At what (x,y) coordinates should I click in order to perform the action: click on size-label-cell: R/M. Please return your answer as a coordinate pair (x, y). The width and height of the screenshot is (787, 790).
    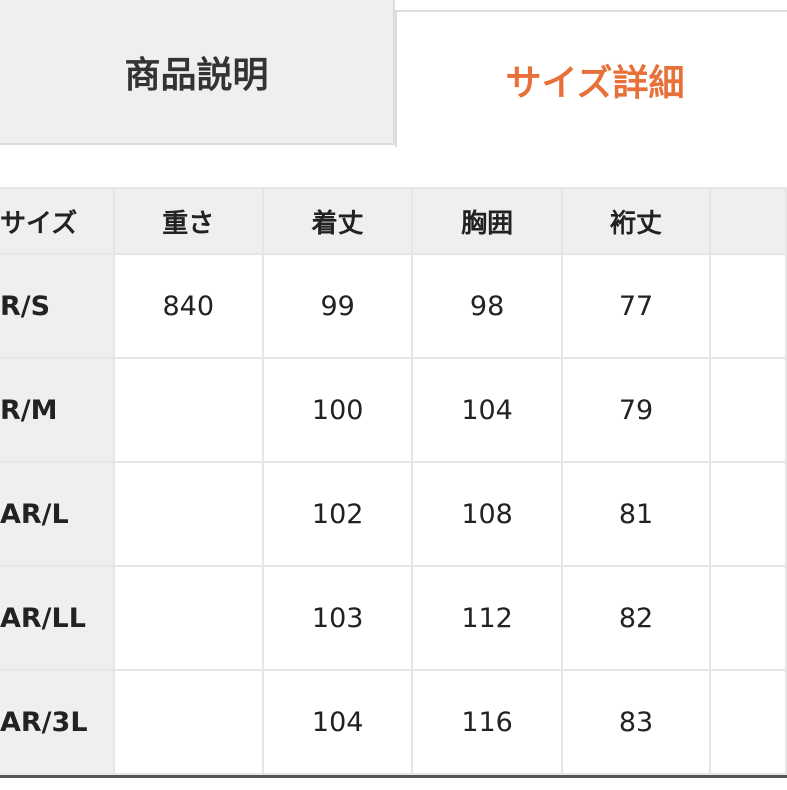
    Looking at the image, I should click on (57, 410).